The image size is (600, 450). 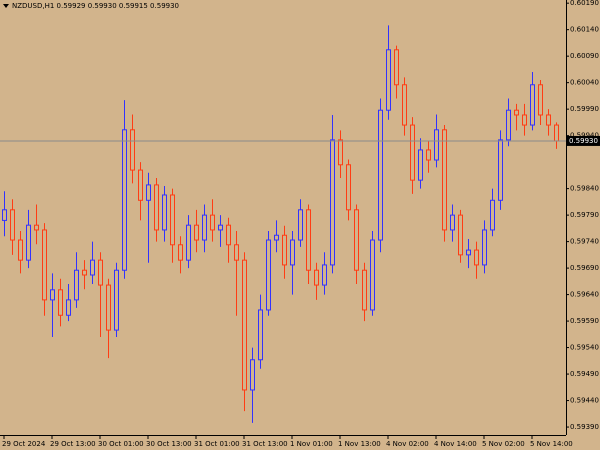 What do you see at coordinates (73, 444) in the screenshot?
I see `x-tick-label: 29 Oct 13:00` at bounding box center [73, 444].